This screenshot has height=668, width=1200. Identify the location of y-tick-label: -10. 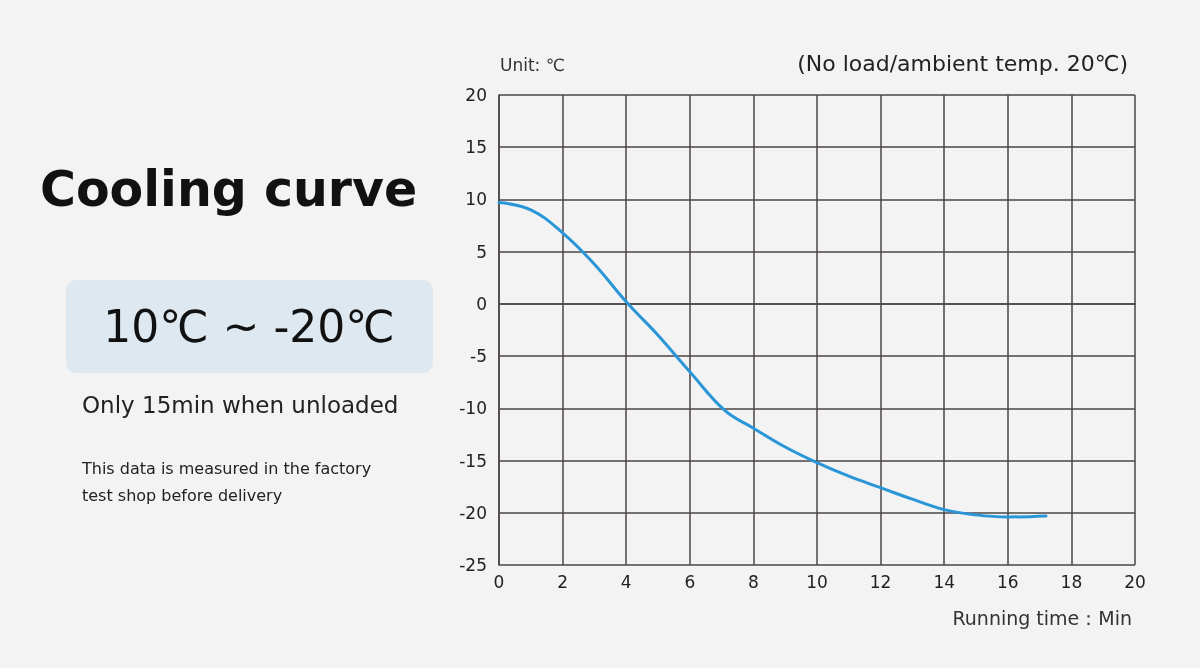
(473, 408).